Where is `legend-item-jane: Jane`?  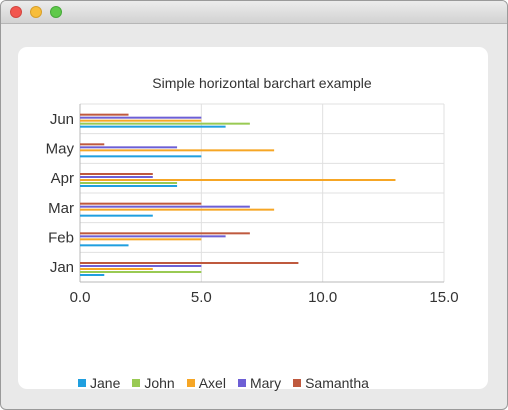 legend-item-jane: Jane is located at coordinates (99, 383).